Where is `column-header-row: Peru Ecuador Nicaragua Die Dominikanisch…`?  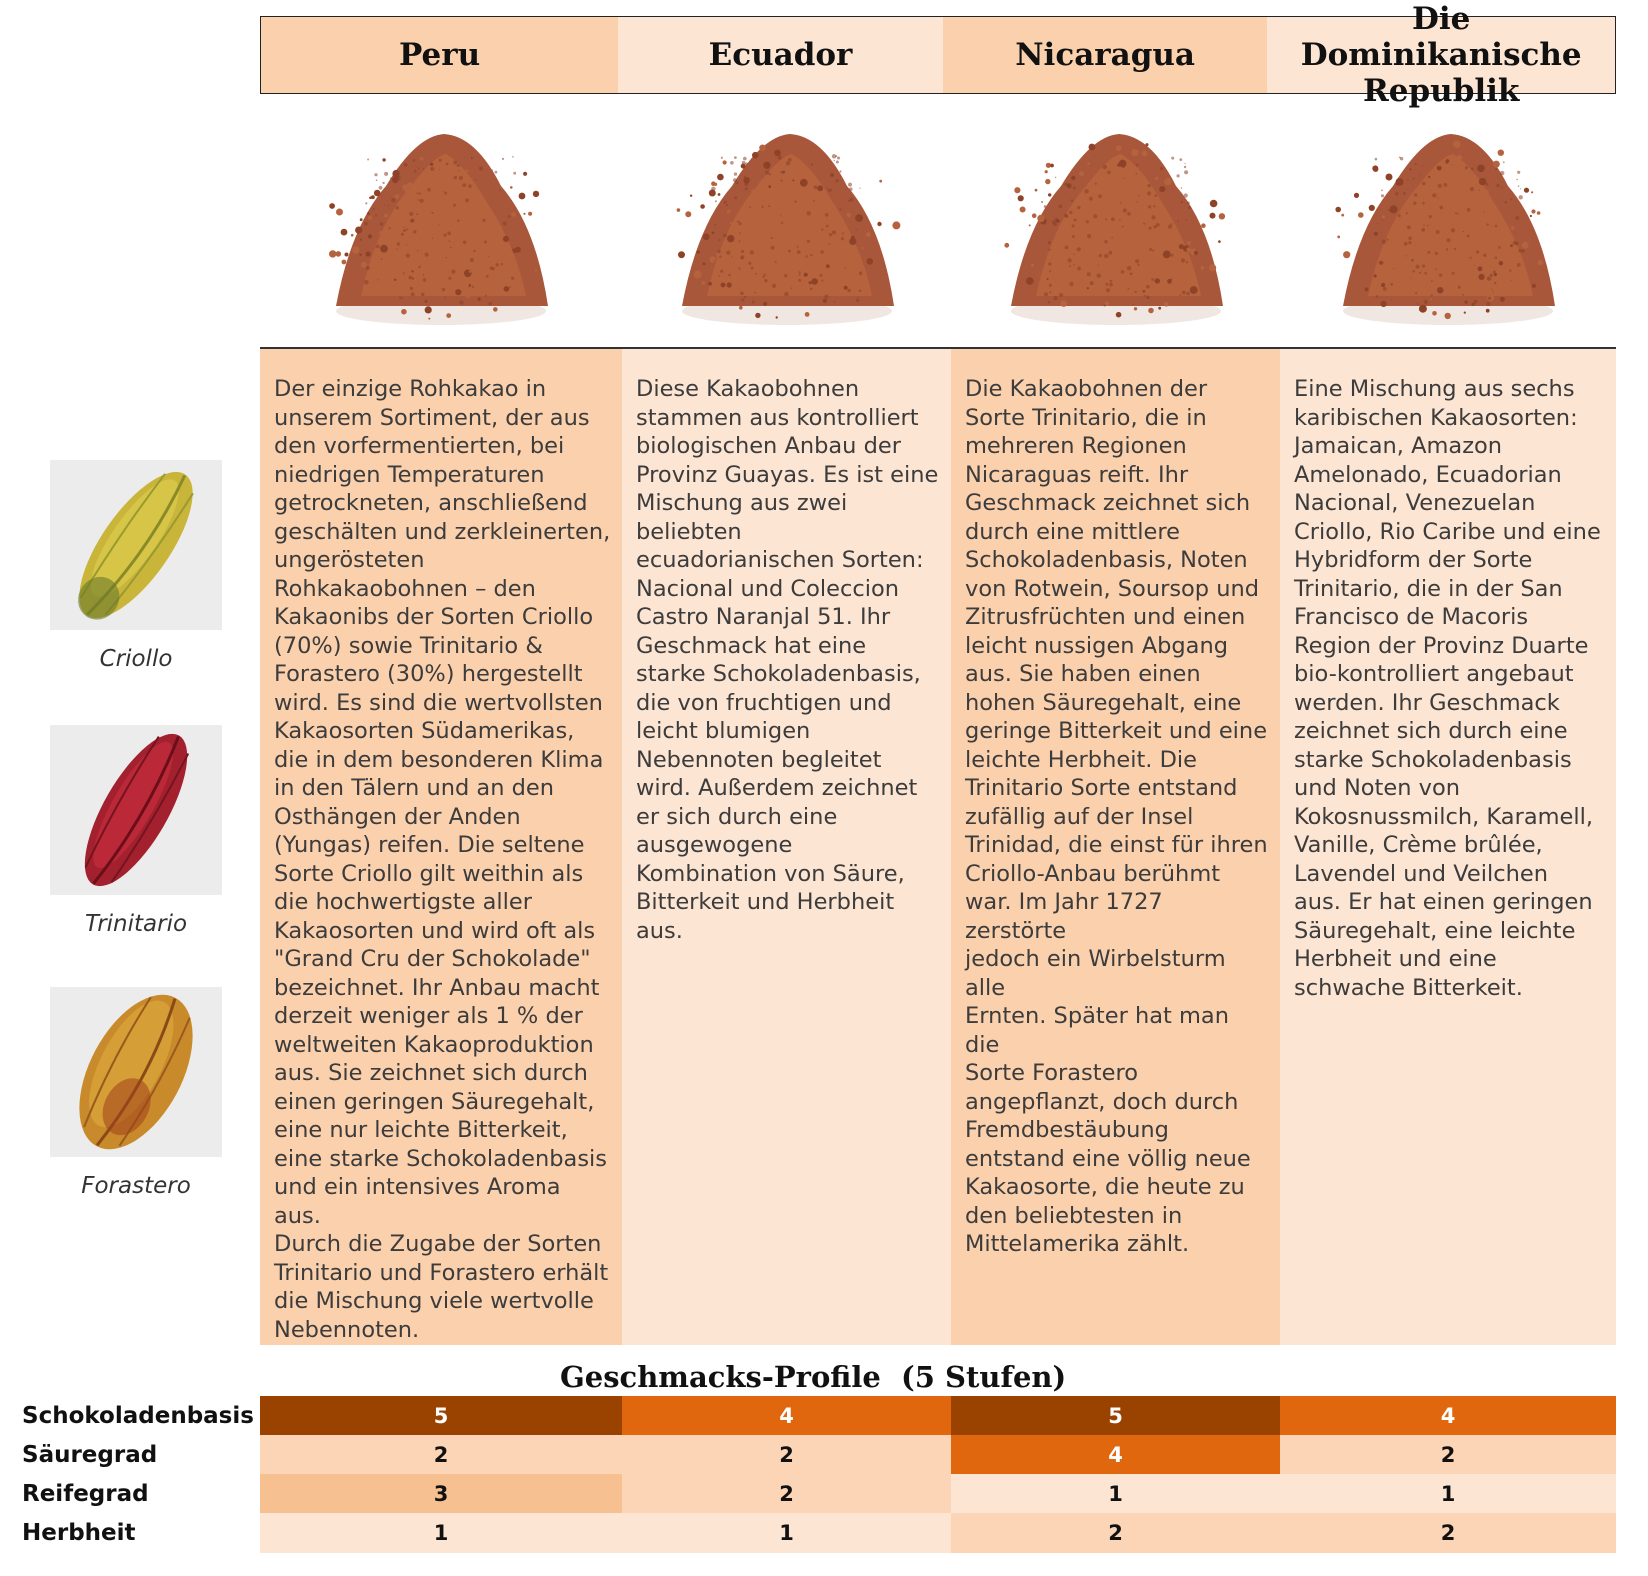 column-header-row: Peru Ecuador Nicaragua Die Dominikanisch… is located at coordinates (938, 55).